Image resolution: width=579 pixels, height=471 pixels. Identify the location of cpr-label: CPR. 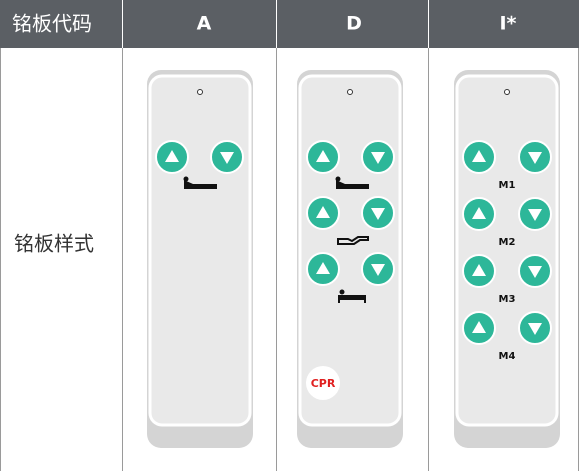
(323, 383).